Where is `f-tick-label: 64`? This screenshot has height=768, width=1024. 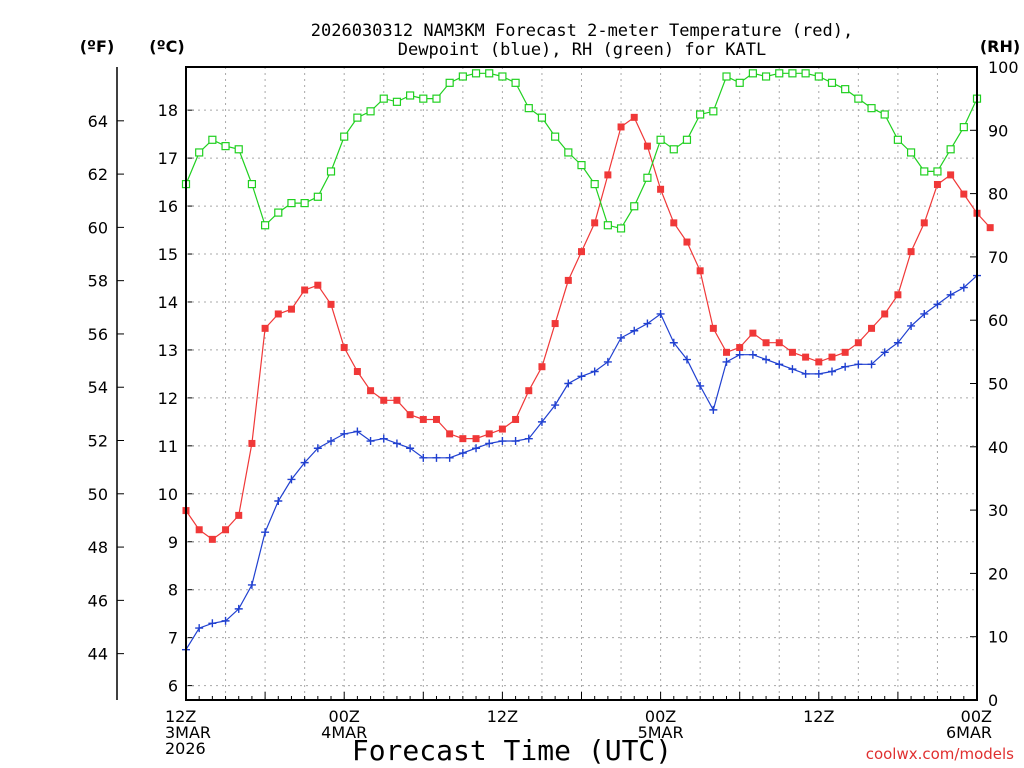
f-tick-label: 64 is located at coordinates (98, 121).